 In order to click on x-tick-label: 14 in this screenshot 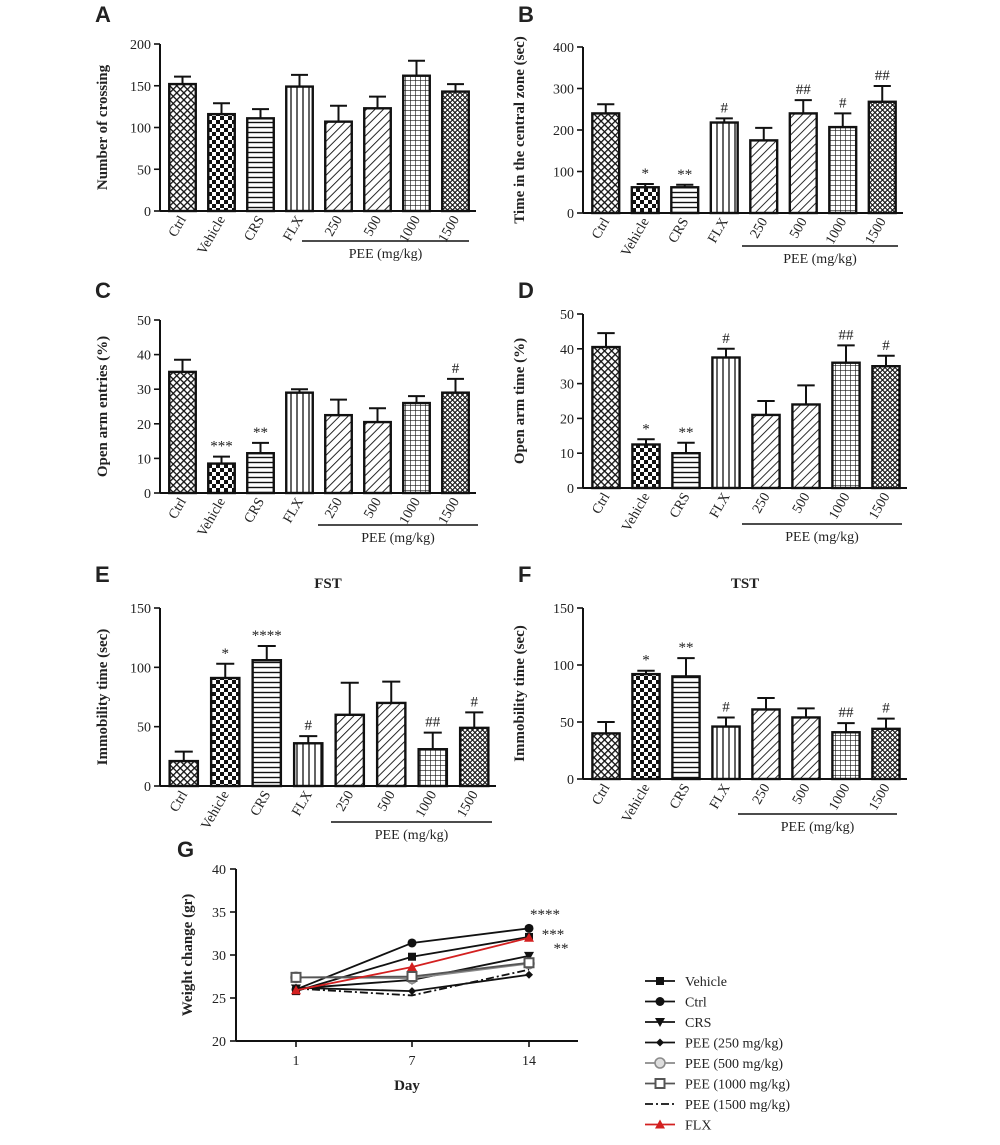, I will do `click(529, 1061)`.